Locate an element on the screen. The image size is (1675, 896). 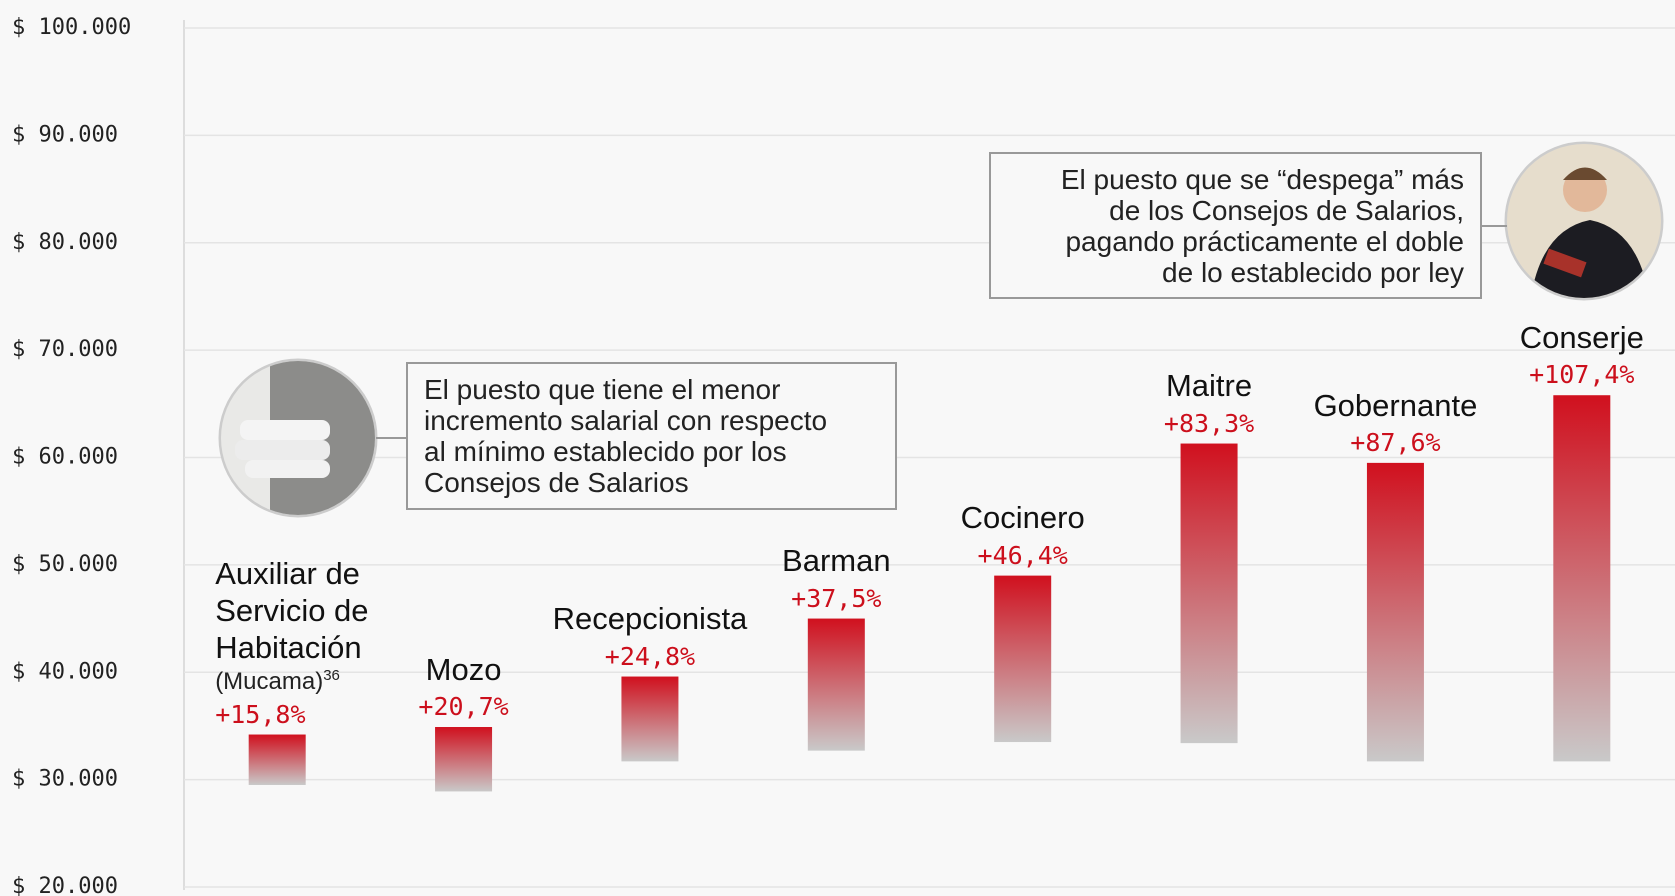
change-label: +37,5% is located at coordinates (836, 598).